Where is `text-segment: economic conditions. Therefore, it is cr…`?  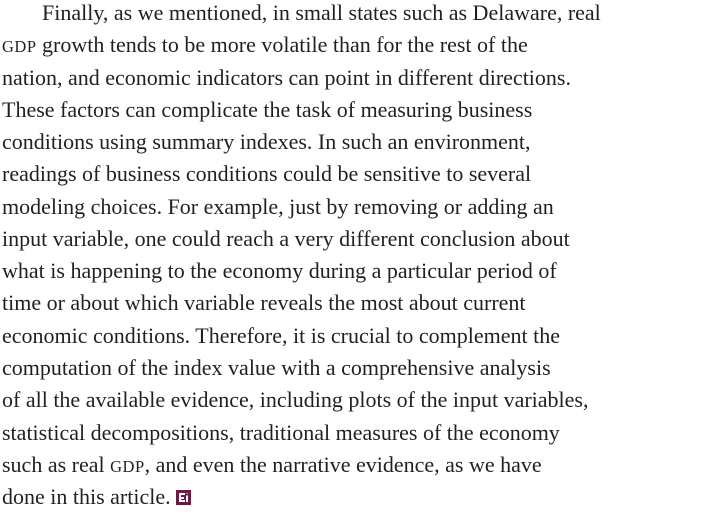 text-segment: economic conditions. Therefore, it is cr… is located at coordinates (281, 335).